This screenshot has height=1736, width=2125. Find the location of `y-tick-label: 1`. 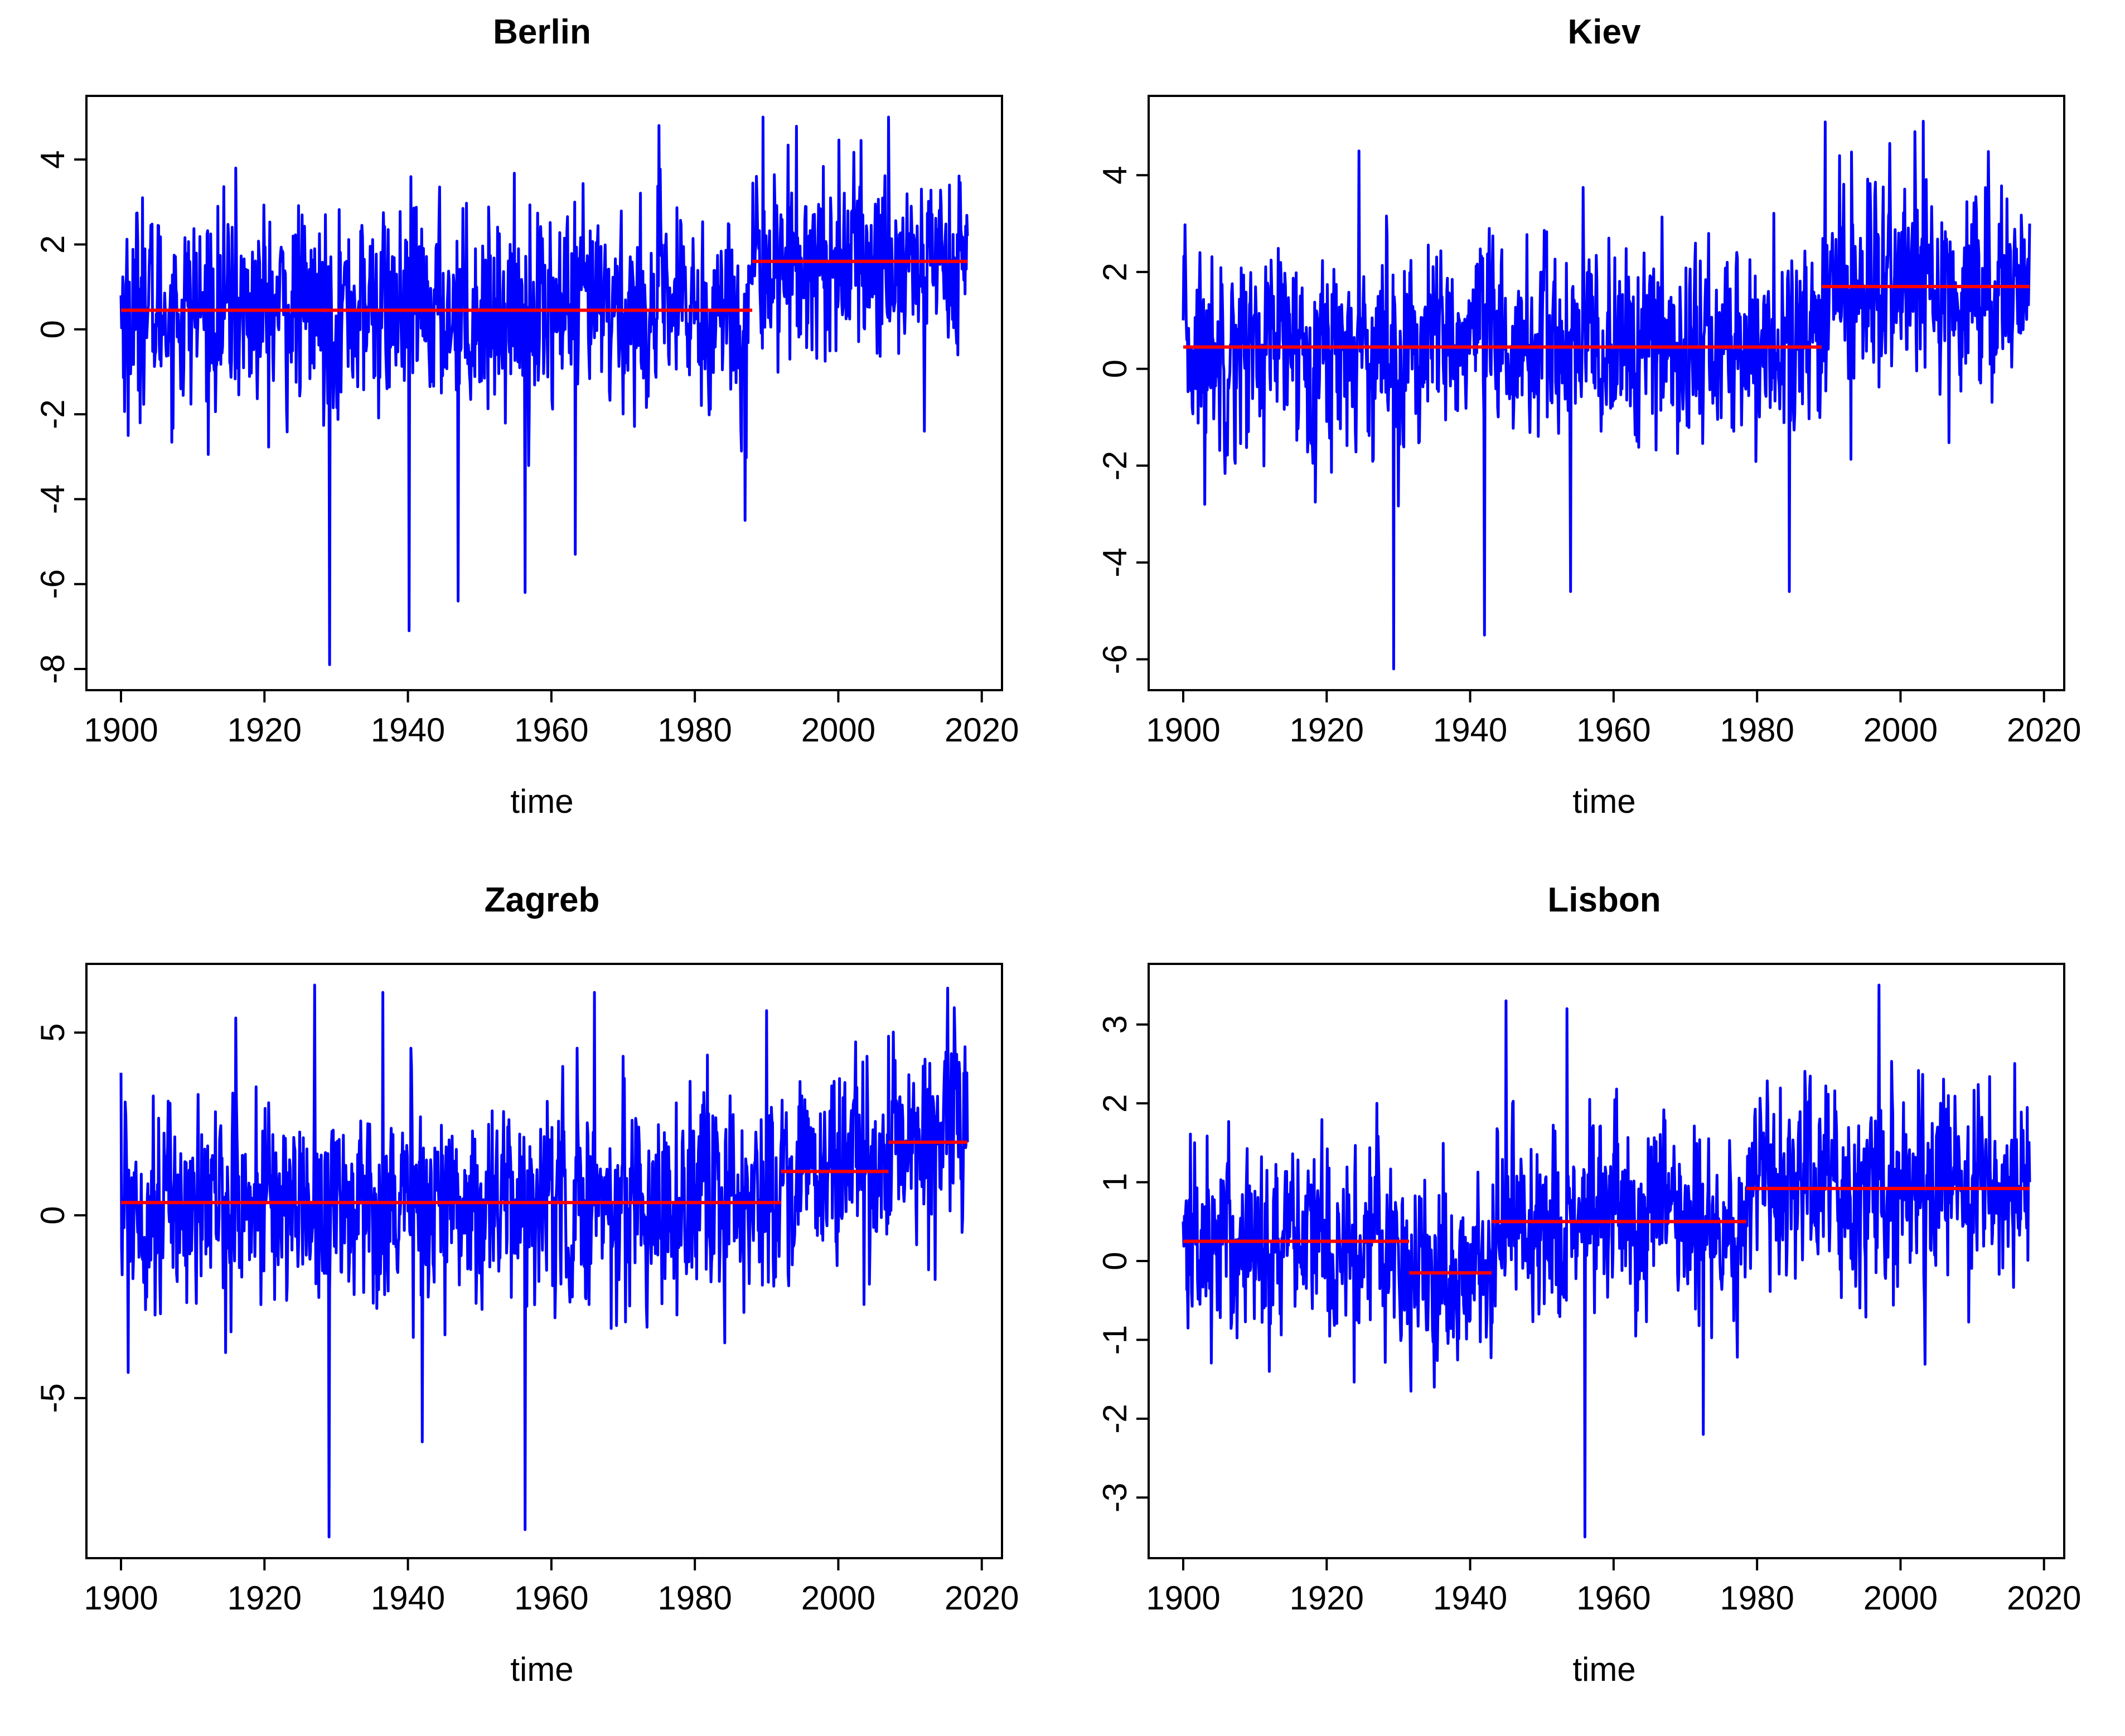

y-tick-label: 1 is located at coordinates (1115, 1182).